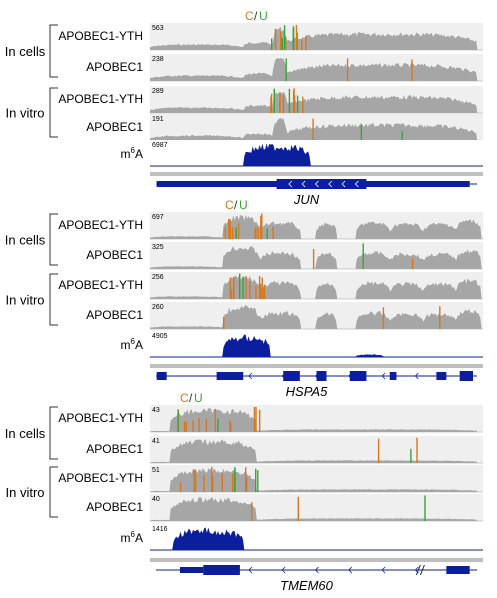 The width and height of the screenshot is (497, 598). What do you see at coordinates (156, 410) in the screenshot?
I see `track-max-value: 43` at bounding box center [156, 410].